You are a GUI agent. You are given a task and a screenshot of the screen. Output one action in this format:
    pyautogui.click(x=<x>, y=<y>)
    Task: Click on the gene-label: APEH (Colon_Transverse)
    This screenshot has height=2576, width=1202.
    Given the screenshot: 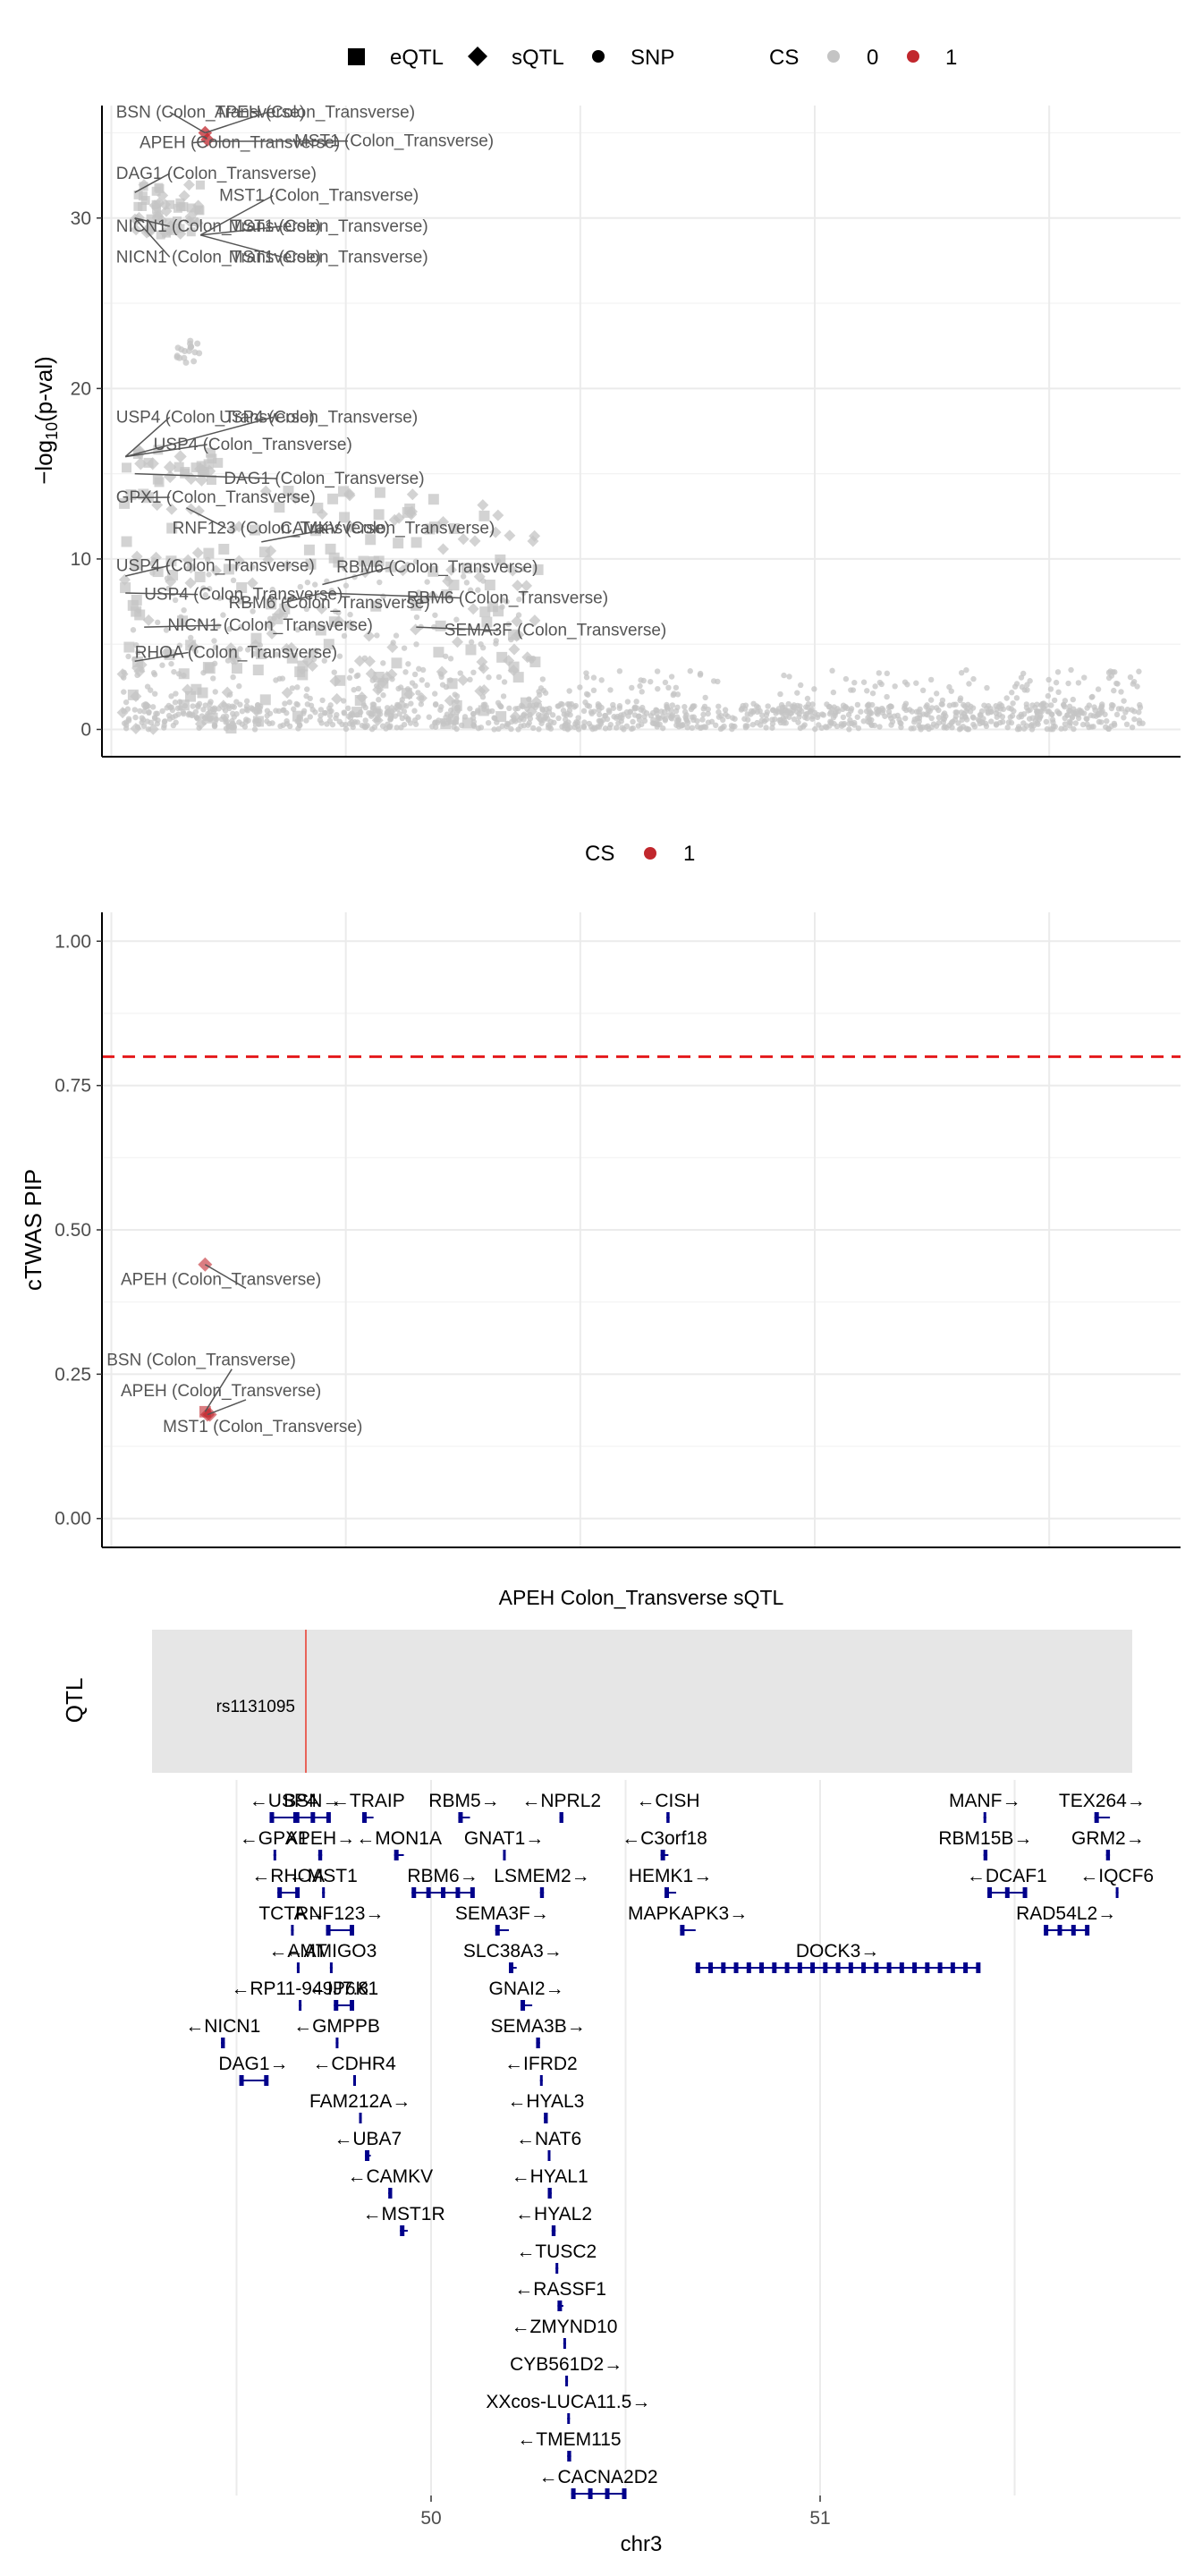 What is the action you would take?
    pyautogui.click(x=240, y=143)
    